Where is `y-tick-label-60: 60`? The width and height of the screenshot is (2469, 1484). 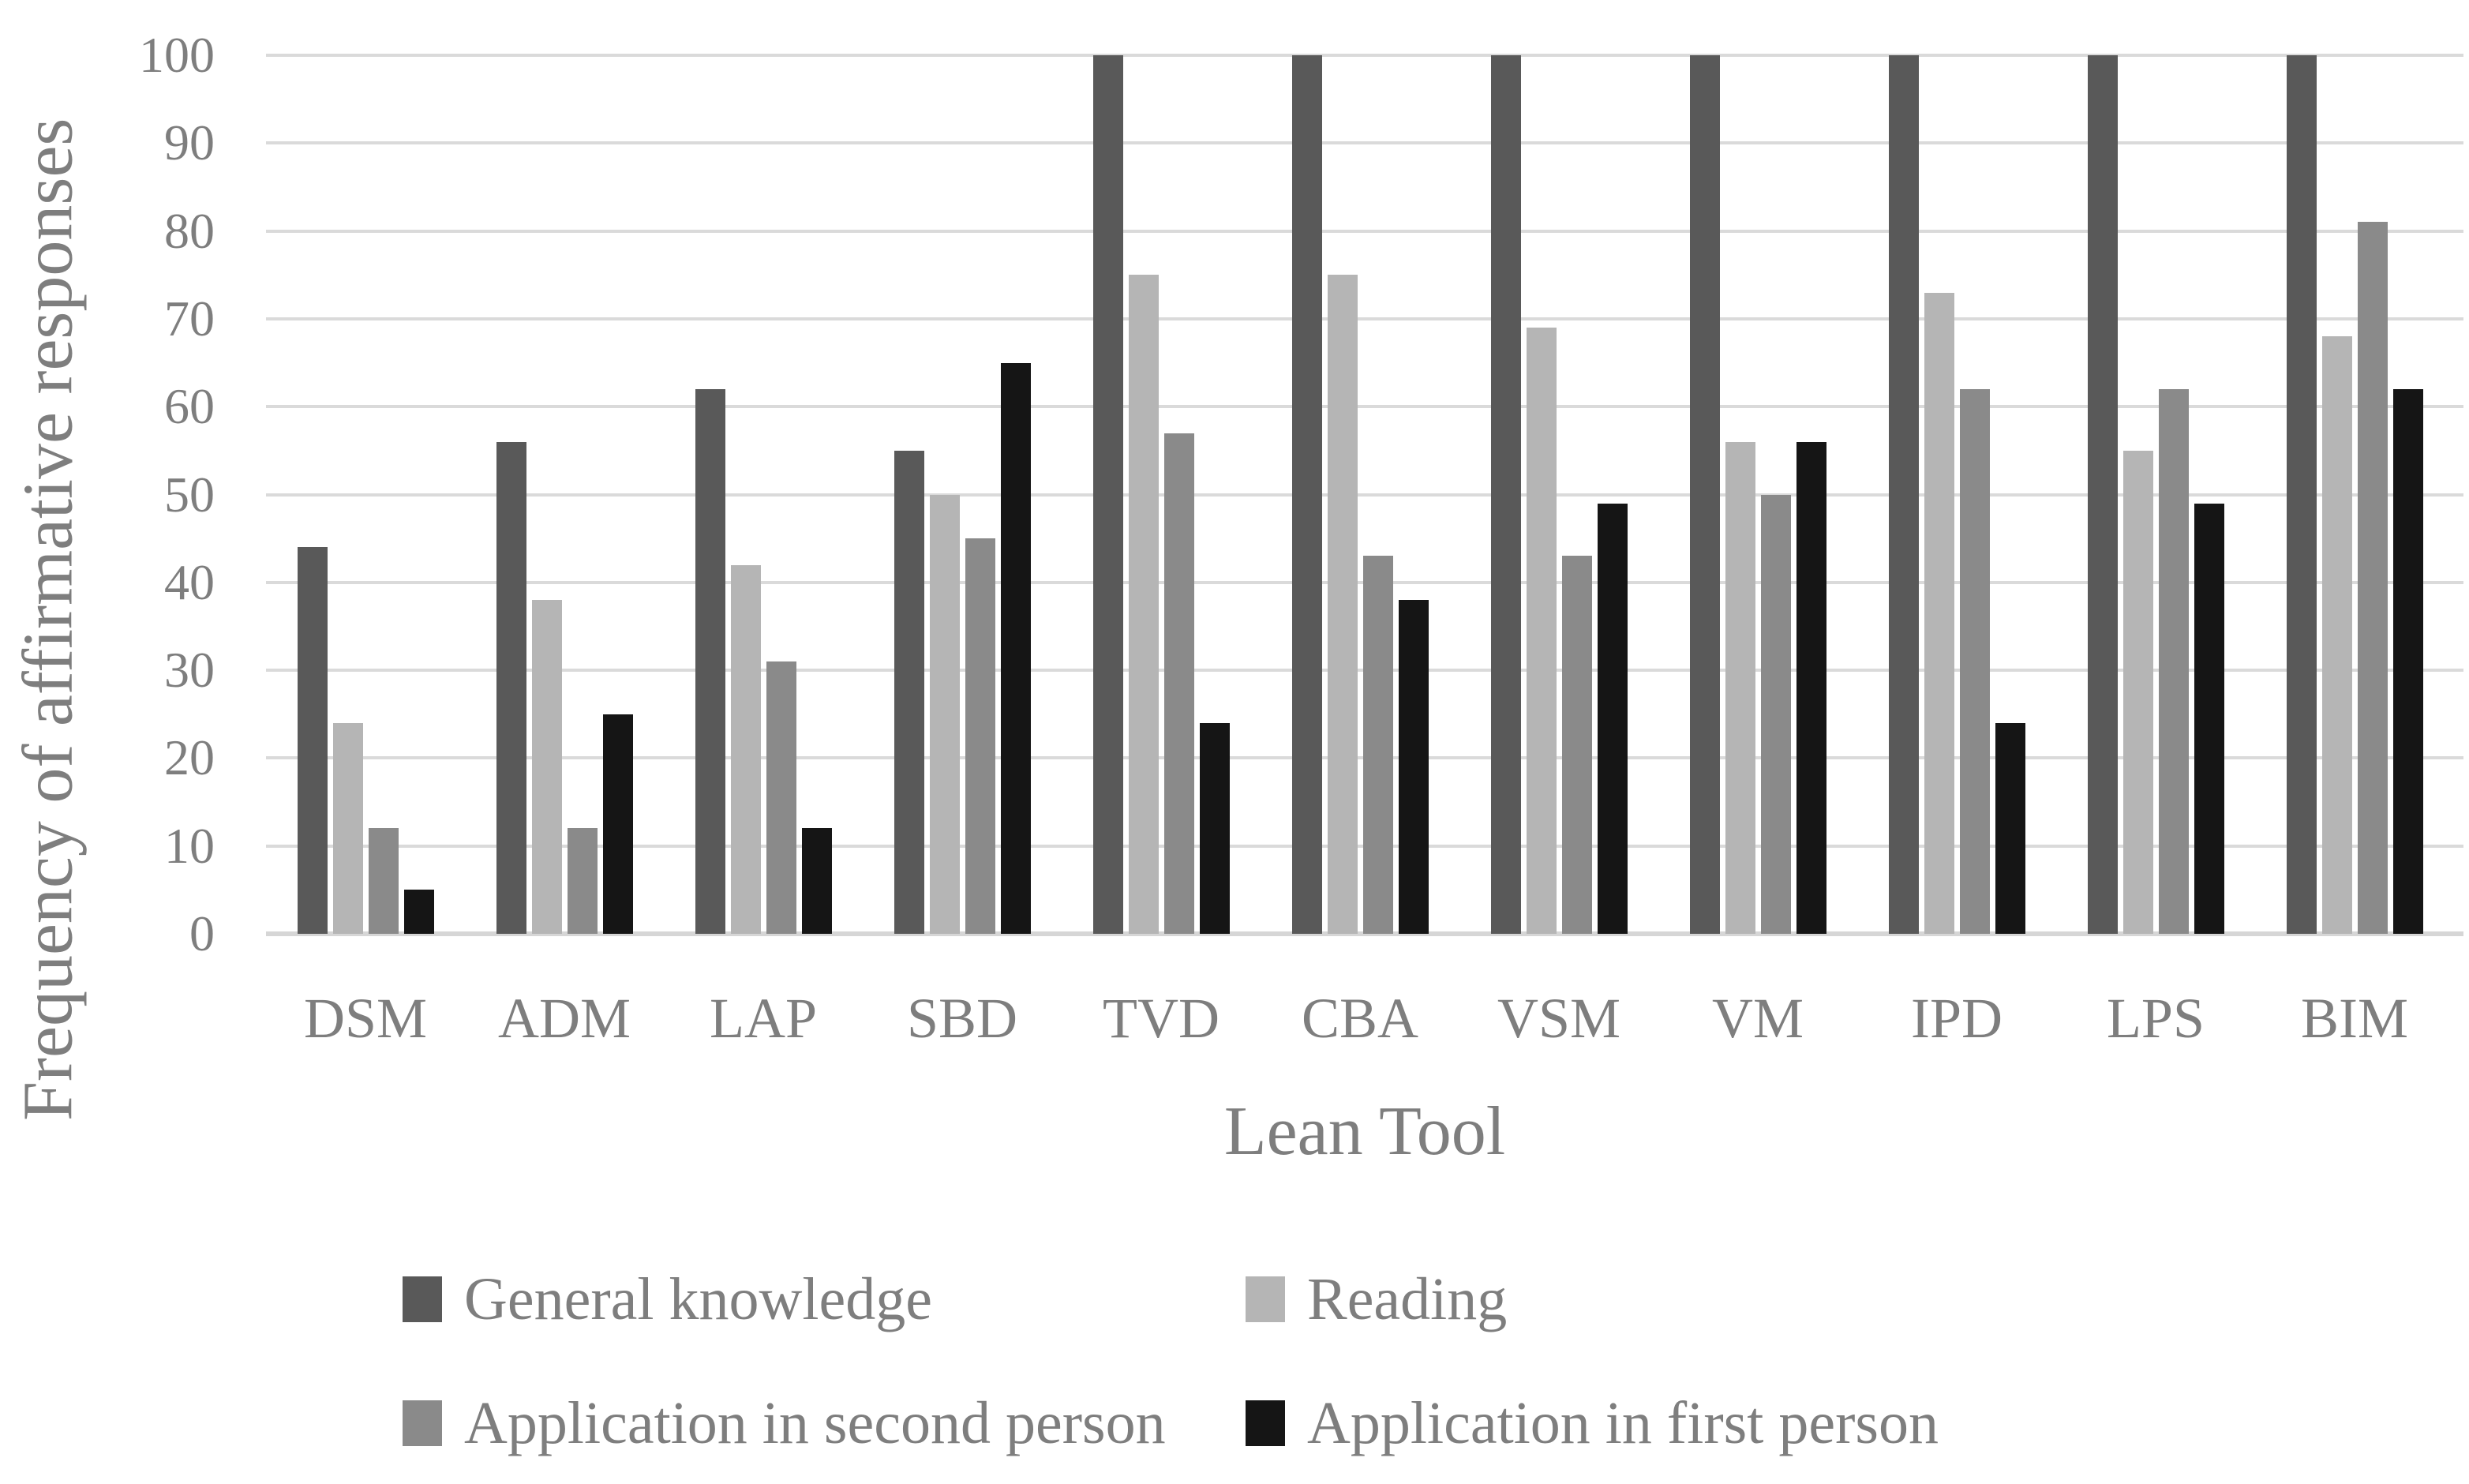
y-tick-label-60: 60 is located at coordinates (189, 406).